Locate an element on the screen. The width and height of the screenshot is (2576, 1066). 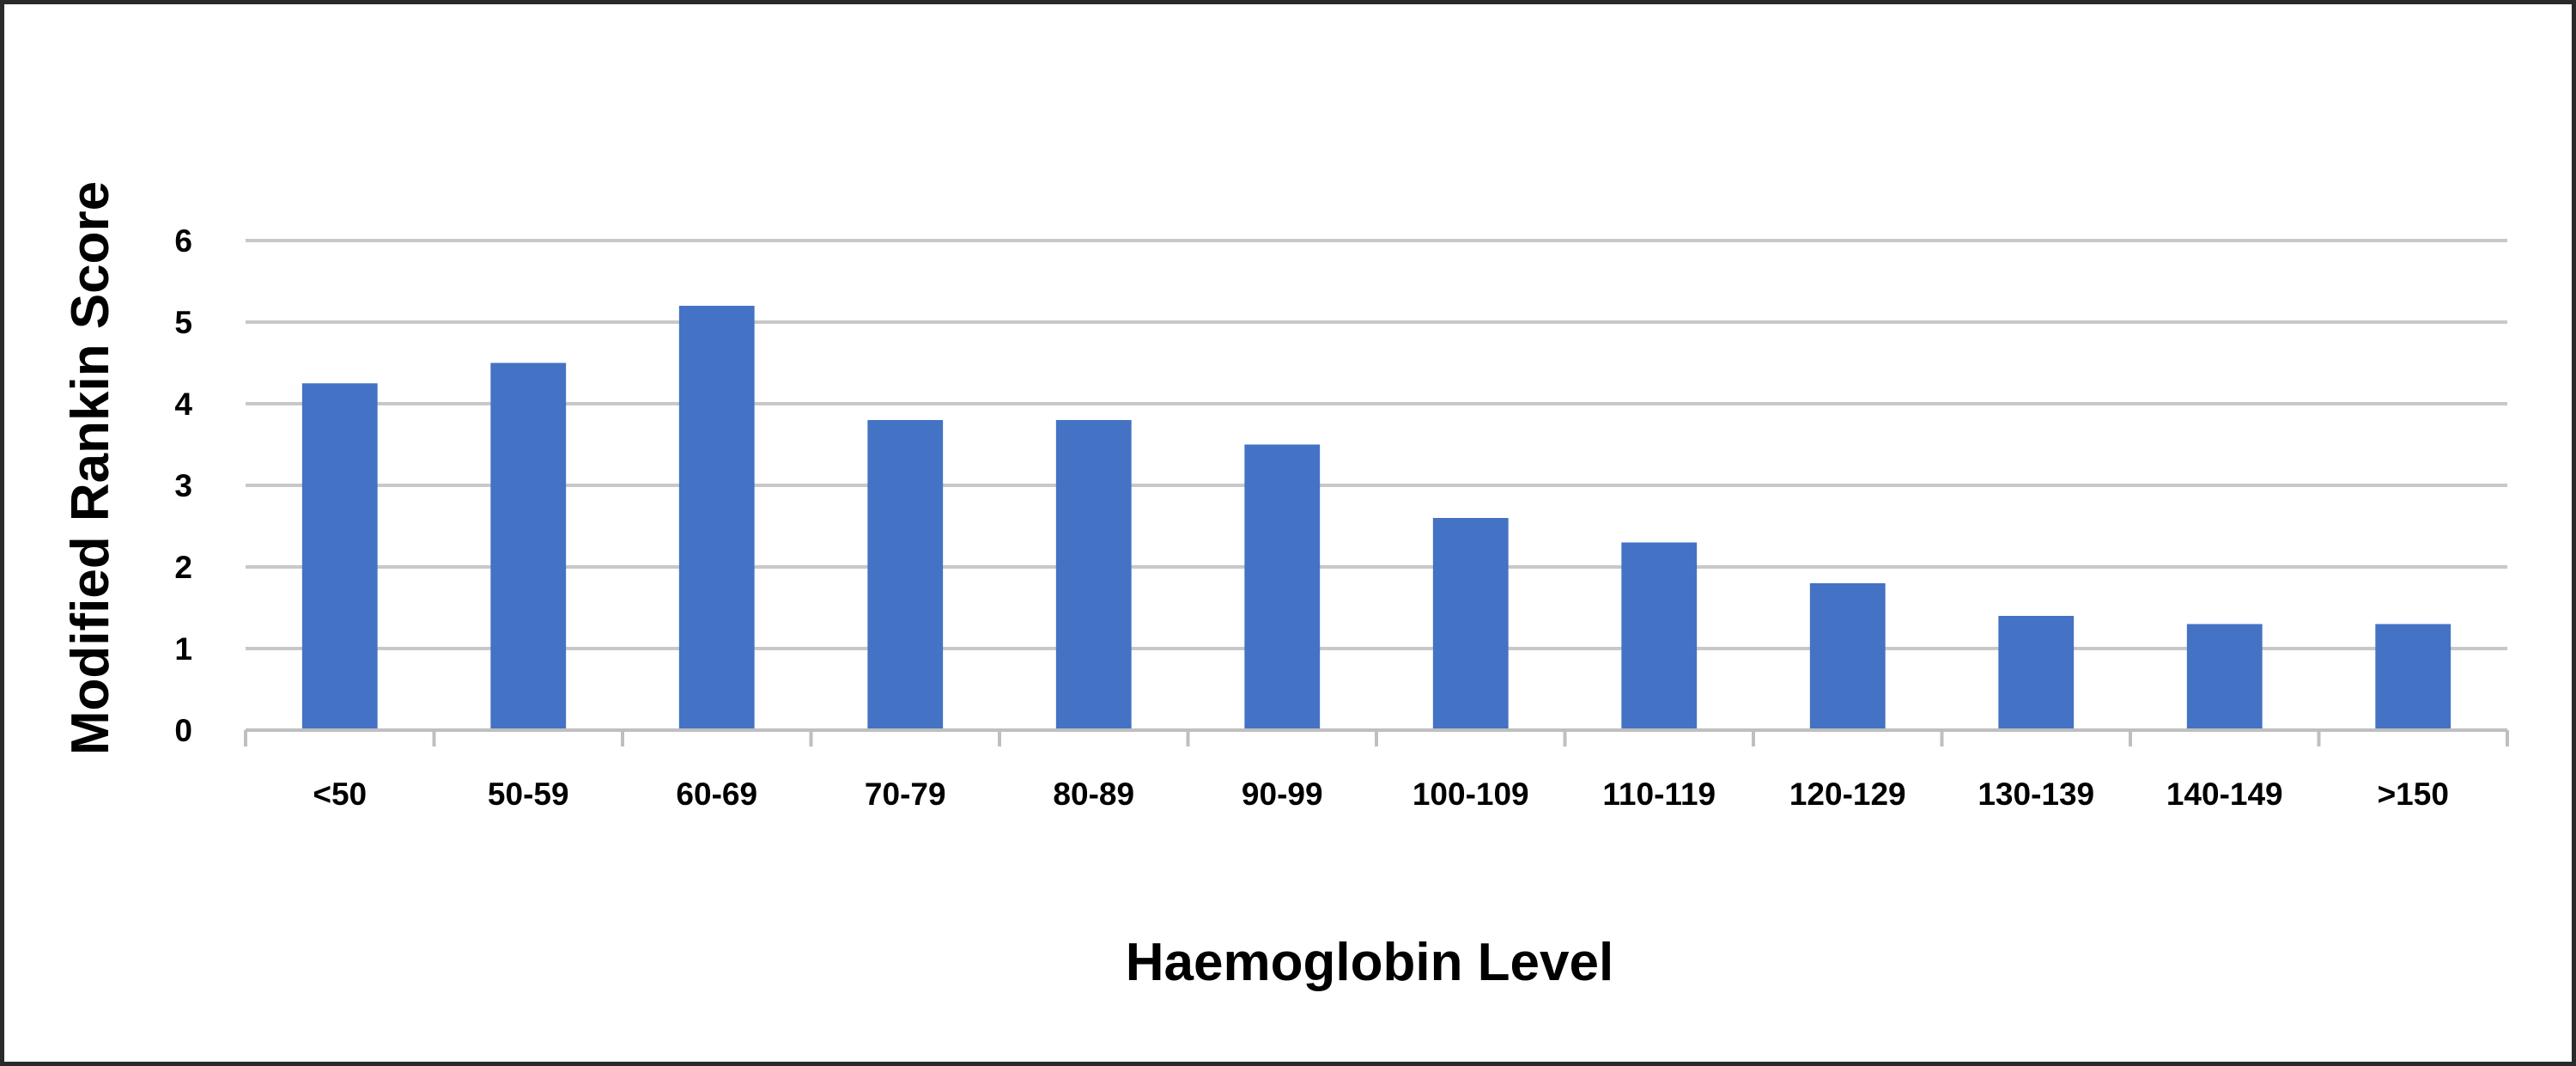
x-tick-label: 140-149 is located at coordinates (2224, 795).